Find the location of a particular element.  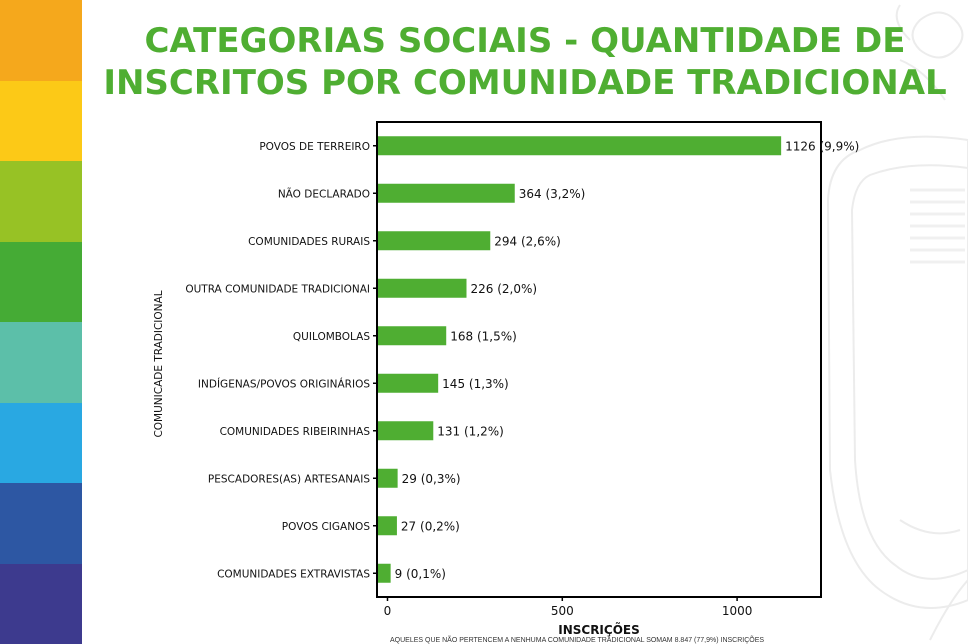

data-label-4: 226 (2,0%) is located at coordinates (503, 289).